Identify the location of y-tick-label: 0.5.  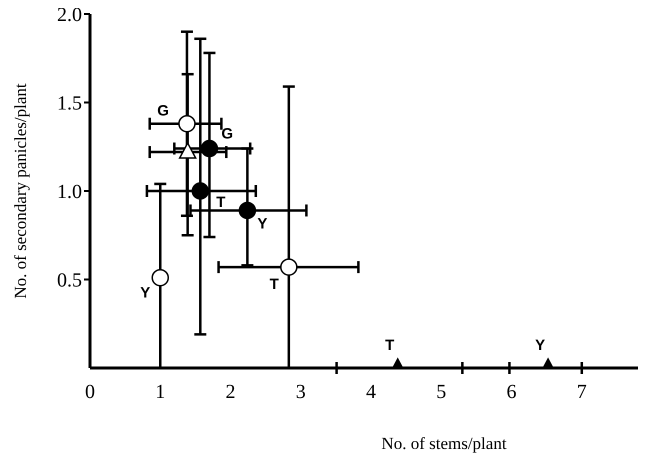
(69, 281).